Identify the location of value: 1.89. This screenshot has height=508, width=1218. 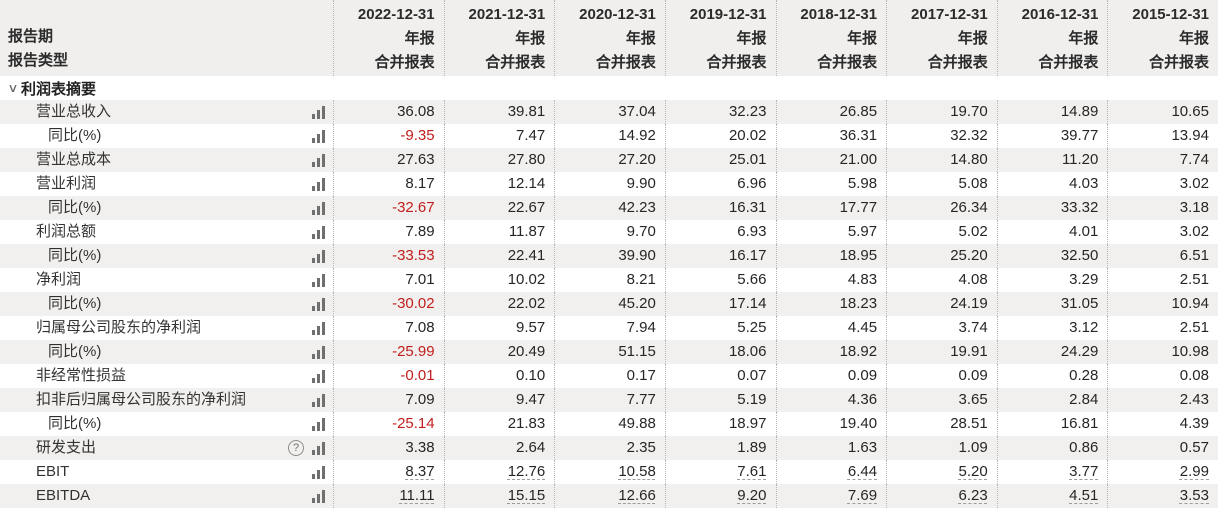
(752, 447).